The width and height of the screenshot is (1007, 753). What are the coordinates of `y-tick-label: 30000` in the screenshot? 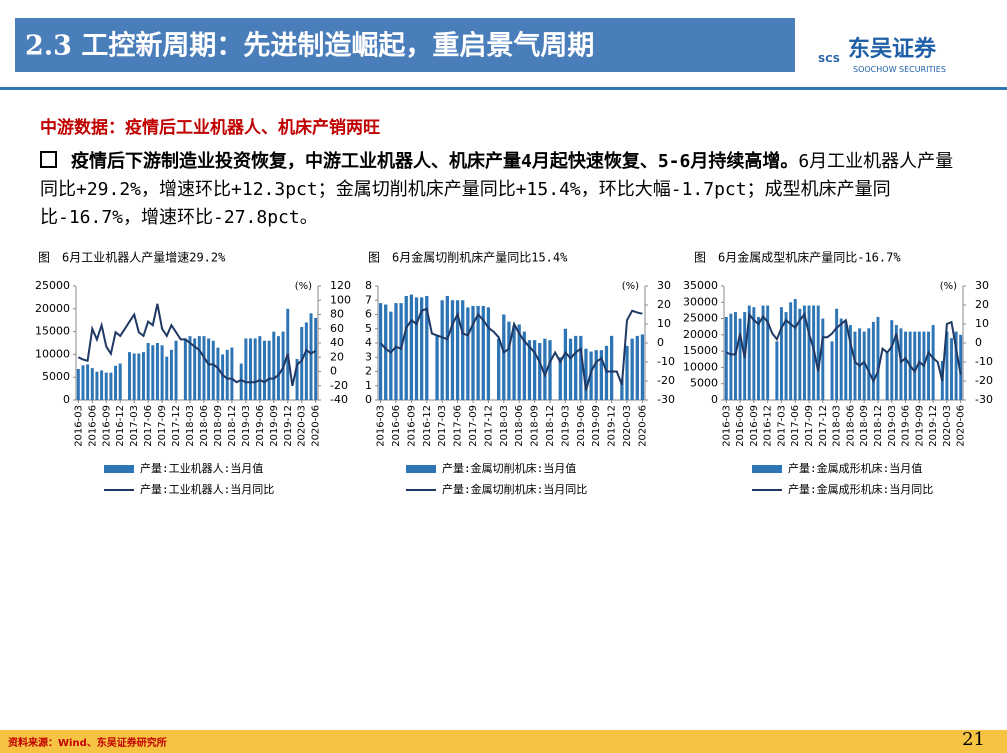 It's located at (700, 301).